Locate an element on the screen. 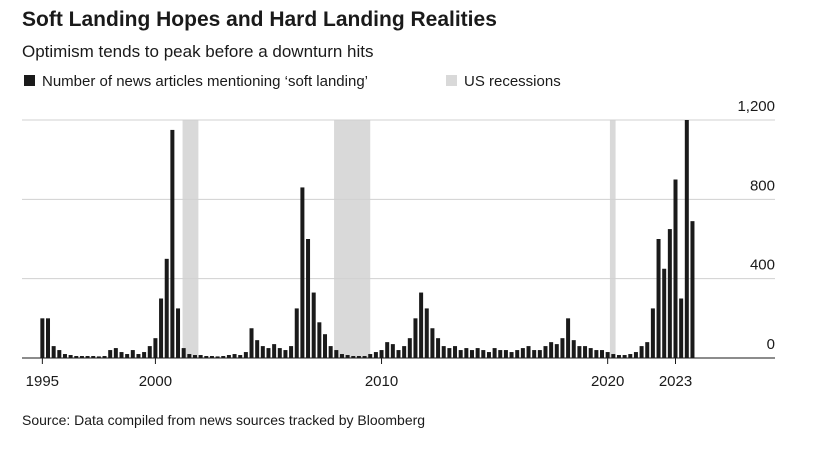  x-tick-label: 1995 is located at coordinates (42, 381).